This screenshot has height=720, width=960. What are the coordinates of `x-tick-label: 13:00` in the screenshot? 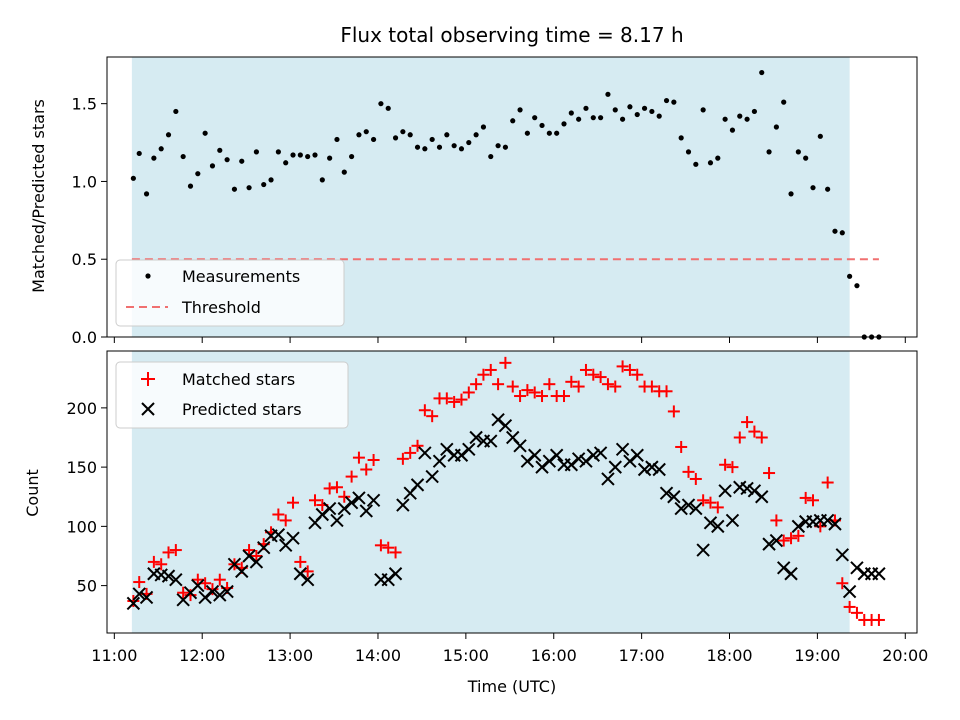 It's located at (290, 655).